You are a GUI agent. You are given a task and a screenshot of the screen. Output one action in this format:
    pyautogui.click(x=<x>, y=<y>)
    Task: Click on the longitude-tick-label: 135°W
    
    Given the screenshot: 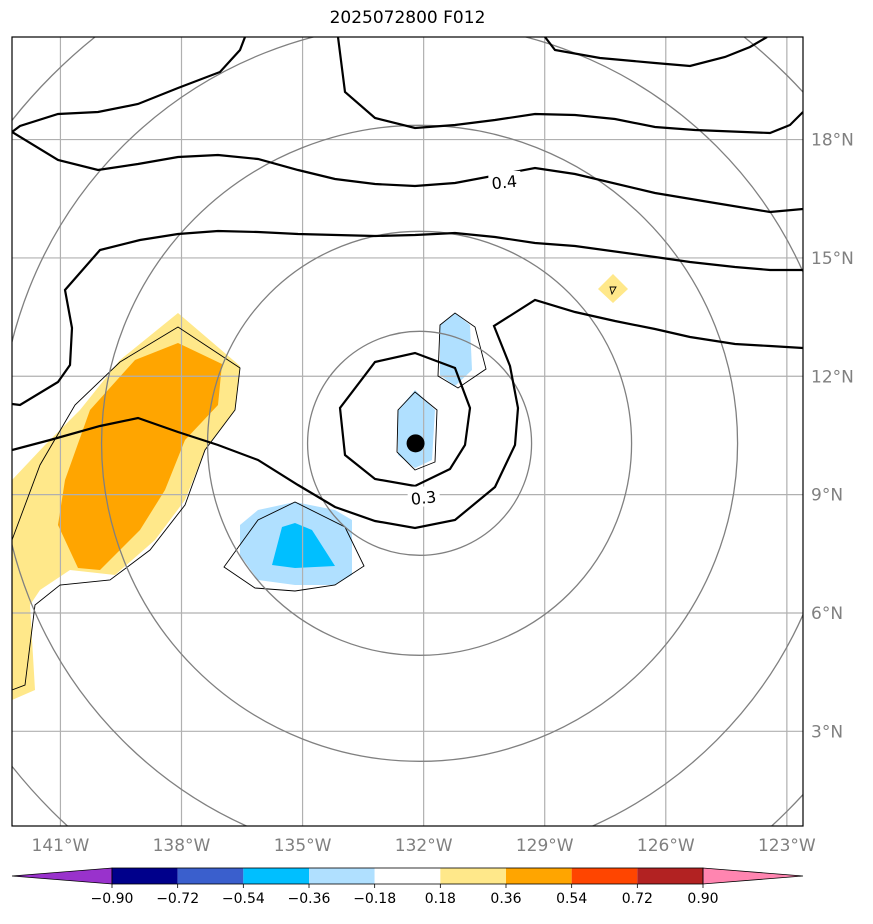 What is the action you would take?
    pyautogui.click(x=303, y=846)
    